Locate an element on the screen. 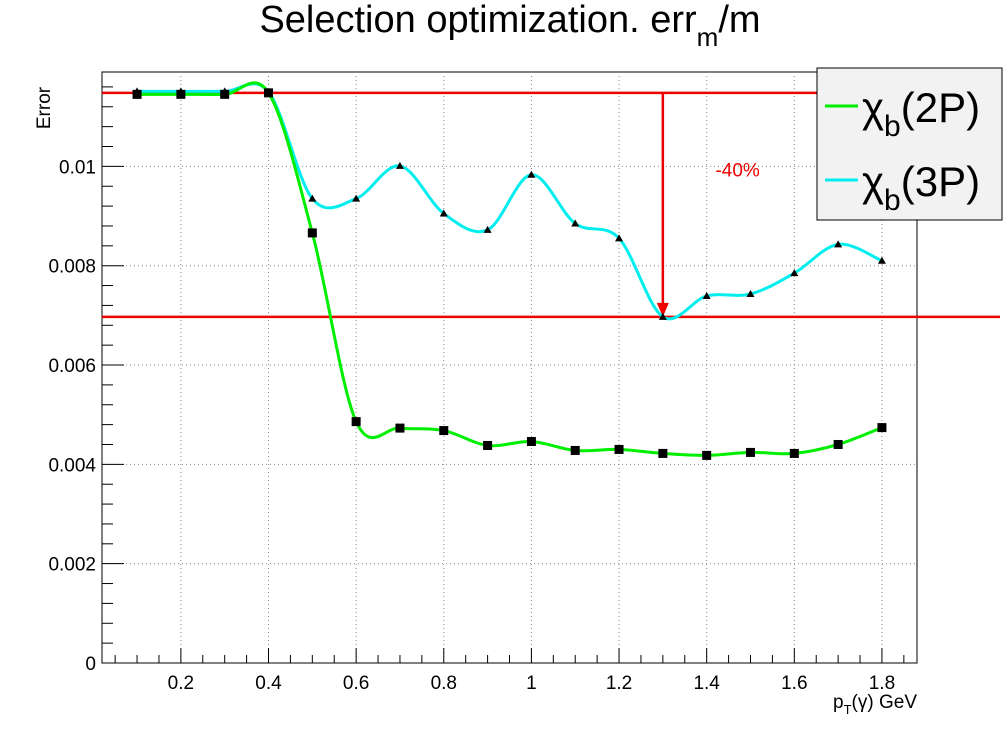 This screenshot has height=730, width=1007. arrow-head is located at coordinates (662, 309).